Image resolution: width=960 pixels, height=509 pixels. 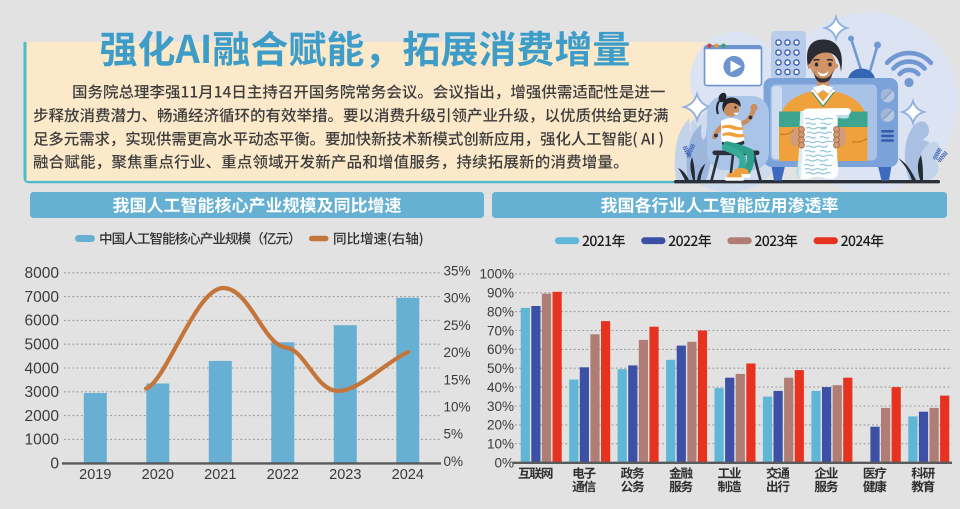 I want to click on svg-text: 90%, so click(x=500, y=293).